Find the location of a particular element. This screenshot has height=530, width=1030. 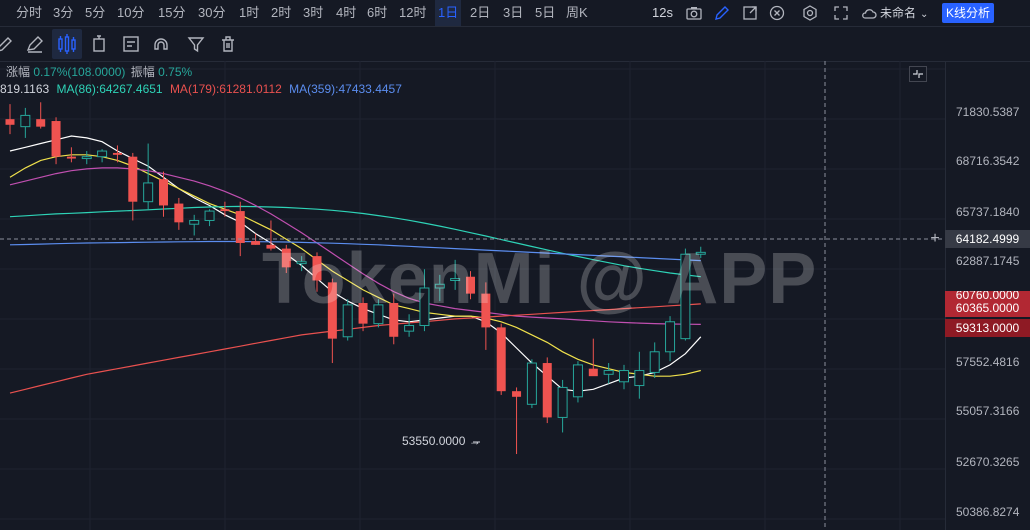

magnet-icon is located at coordinates (161, 44).